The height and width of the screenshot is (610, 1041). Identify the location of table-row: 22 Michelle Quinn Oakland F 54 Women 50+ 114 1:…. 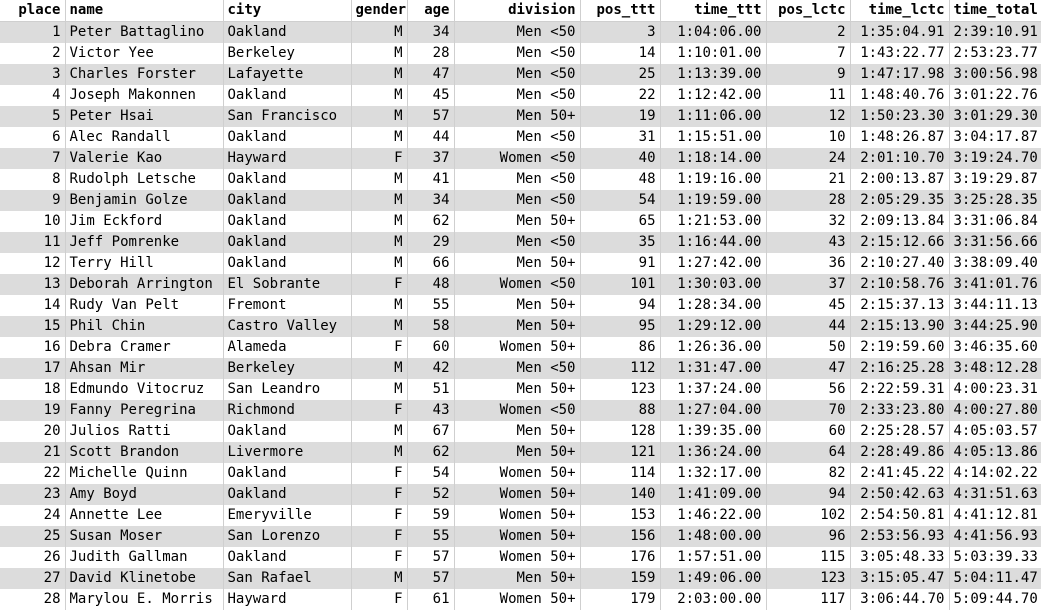
(520, 473).